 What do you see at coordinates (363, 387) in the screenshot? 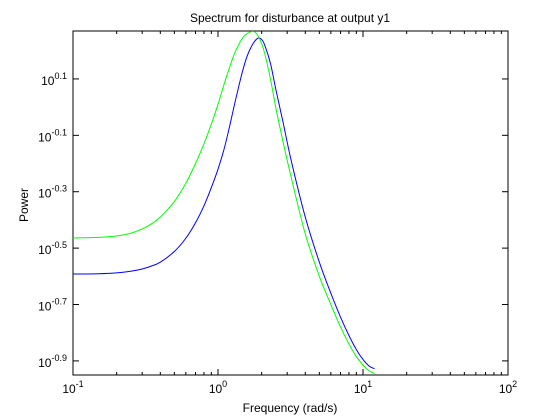
I see `x-tick-label: 10¹` at bounding box center [363, 387].